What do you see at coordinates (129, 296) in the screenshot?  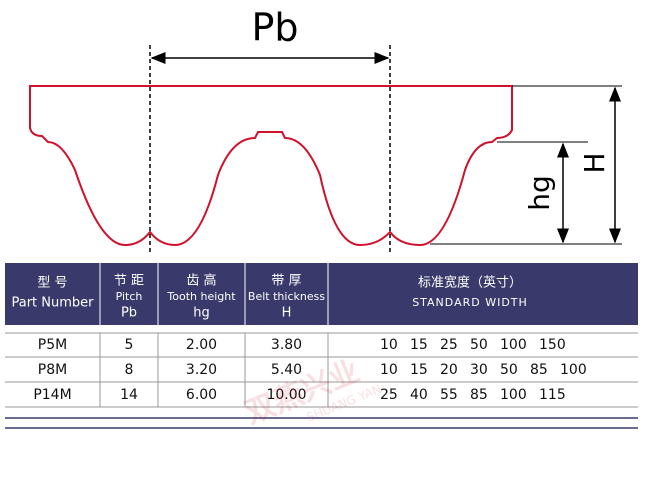 I see `header-text: Pitch` at bounding box center [129, 296].